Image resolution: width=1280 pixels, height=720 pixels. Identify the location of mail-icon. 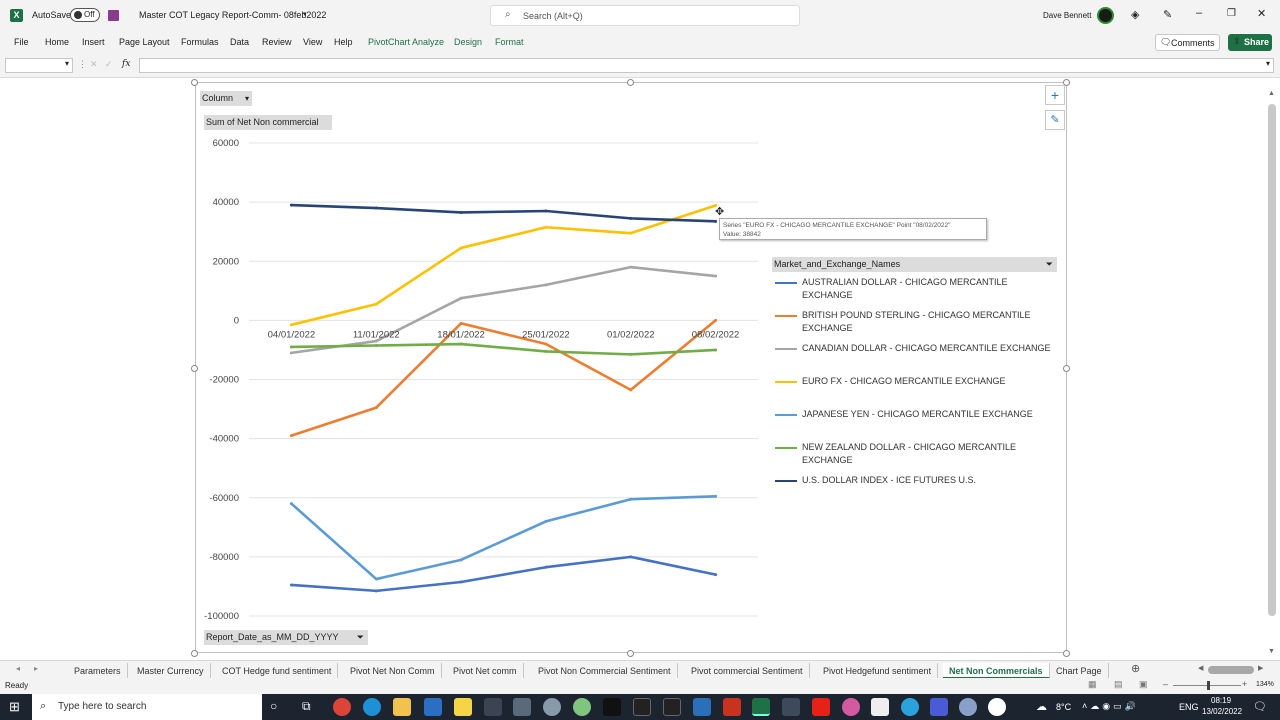
(433, 707).